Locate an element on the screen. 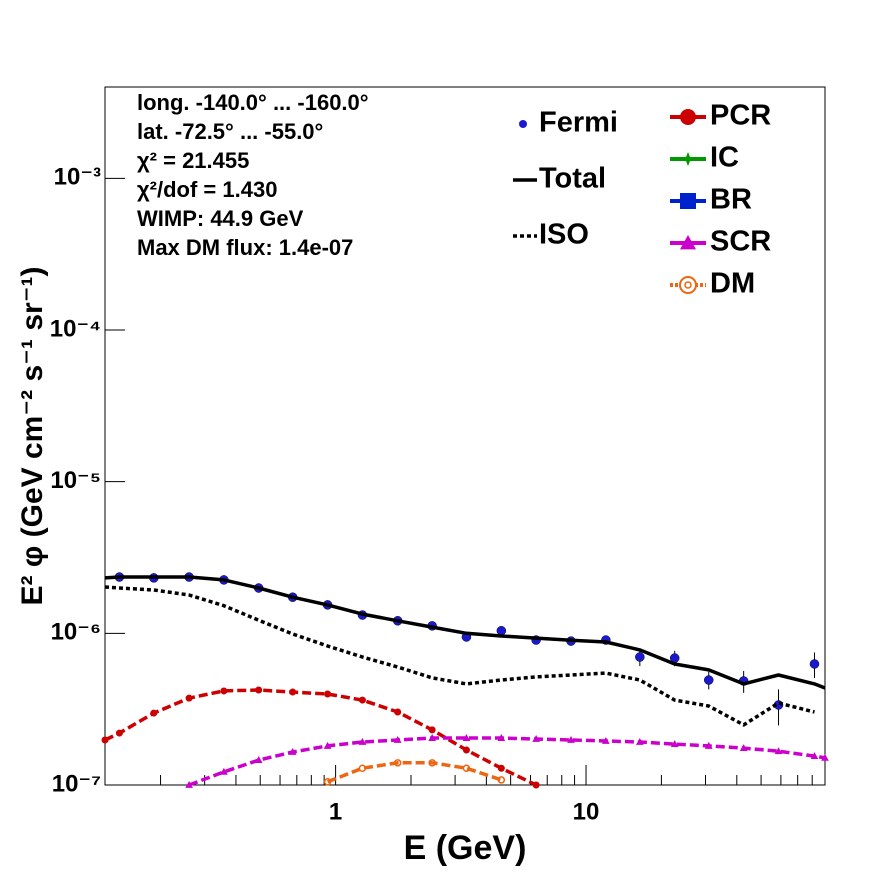  annotation: χ²/dof = 1.430 is located at coordinates (207, 189).